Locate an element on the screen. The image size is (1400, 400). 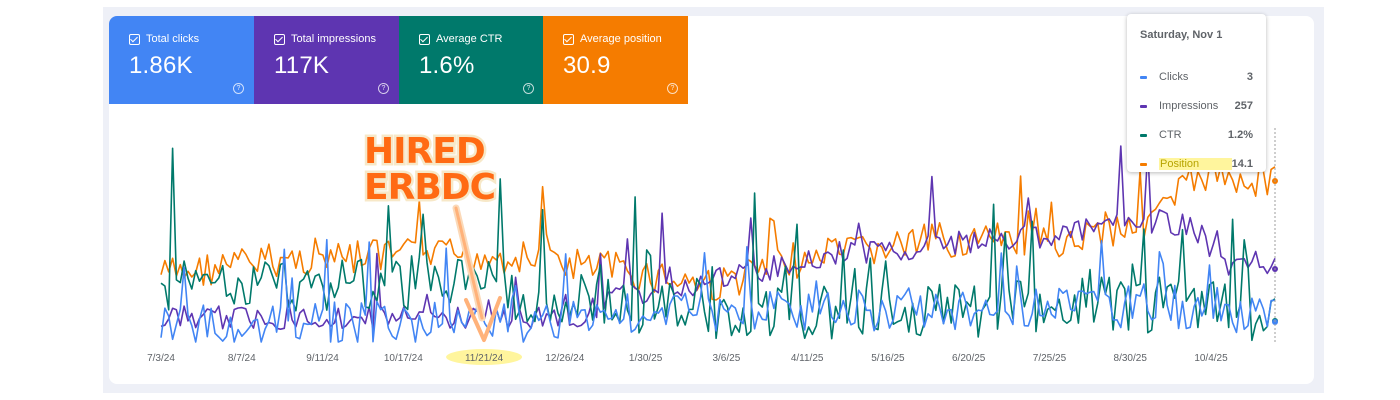
metric-average-ctr: Average CTR 1.6% ? is located at coordinates (471, 60).